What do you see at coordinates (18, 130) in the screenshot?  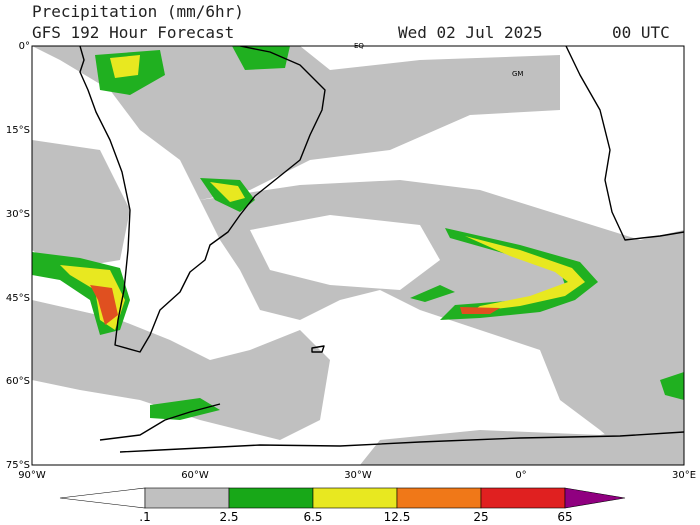 I see `lat-label: 15°S` at bounding box center [18, 130].